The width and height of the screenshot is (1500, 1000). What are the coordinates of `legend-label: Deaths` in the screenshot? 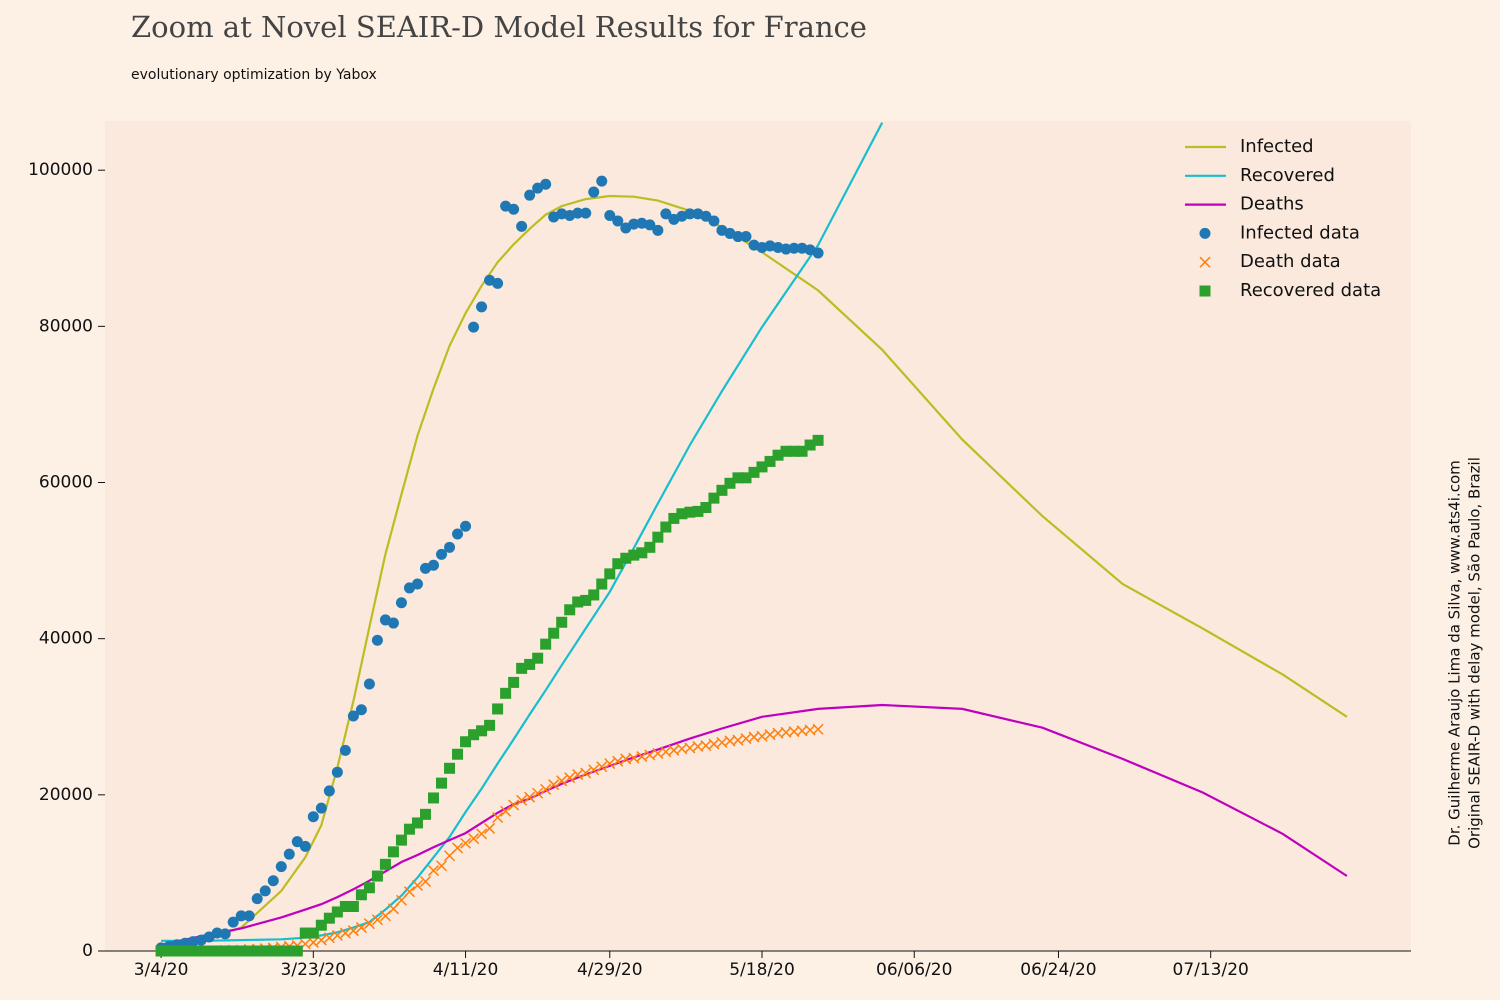 It's located at (1272, 204).